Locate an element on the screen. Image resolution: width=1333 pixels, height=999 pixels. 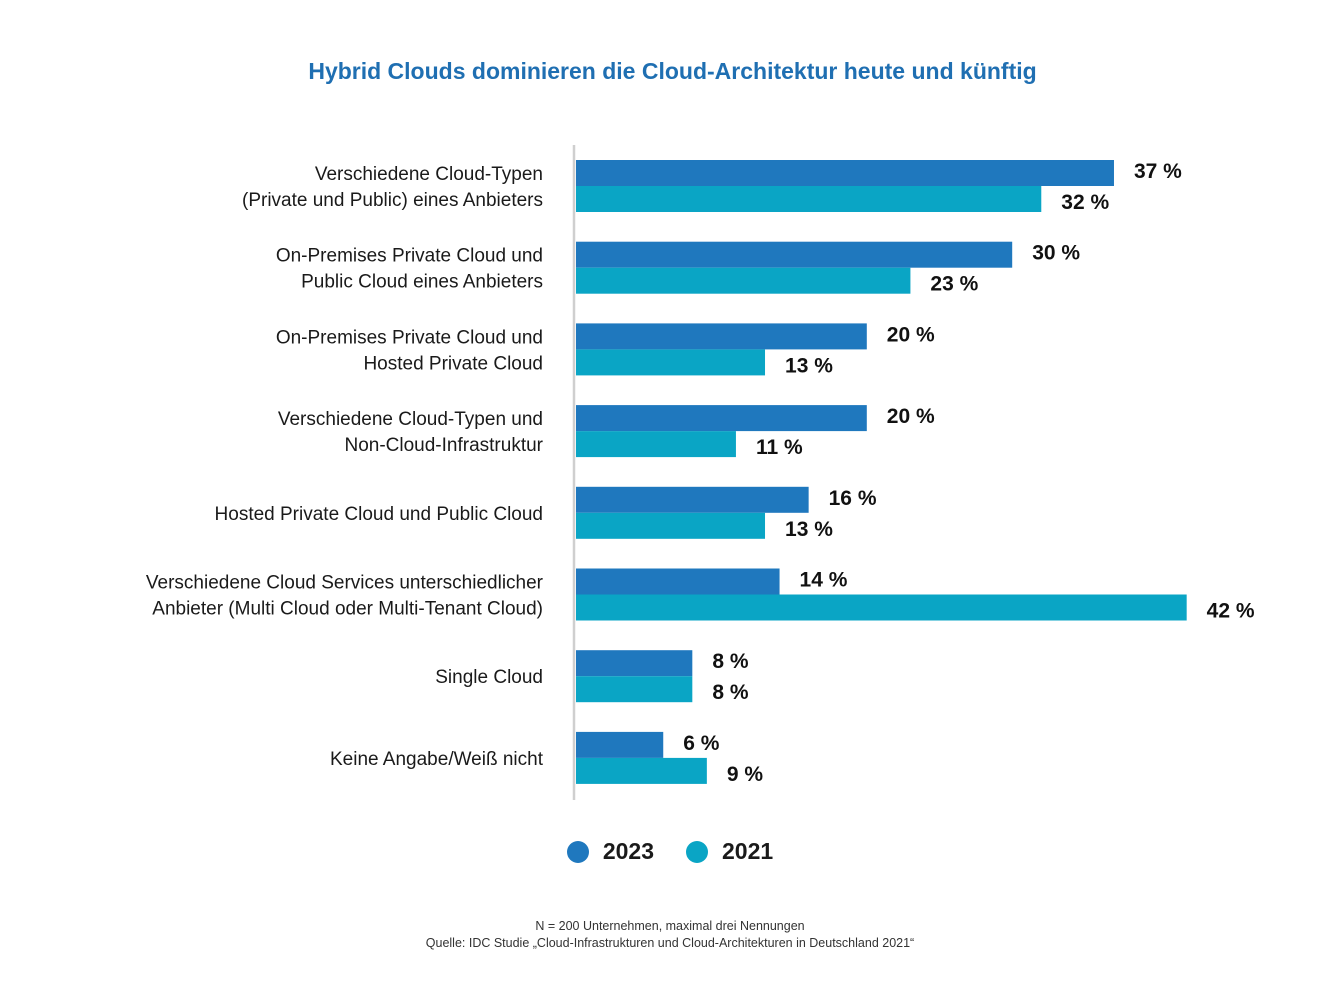
value-label-2021: 32 % is located at coordinates (1085, 202).